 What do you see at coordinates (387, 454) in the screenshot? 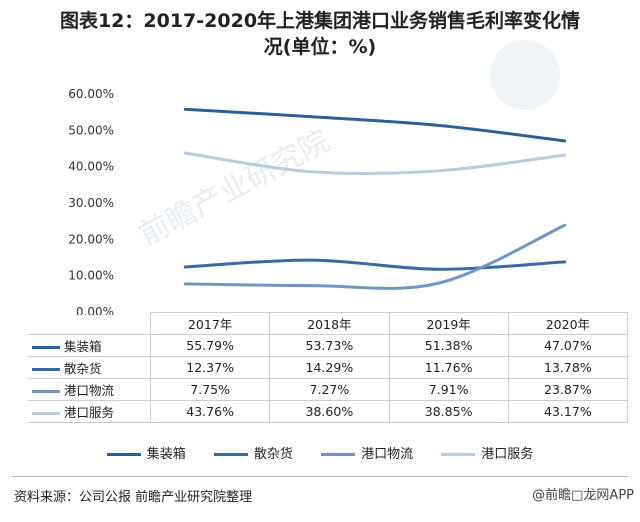
I see `legend-label: 港口物流` at bounding box center [387, 454].